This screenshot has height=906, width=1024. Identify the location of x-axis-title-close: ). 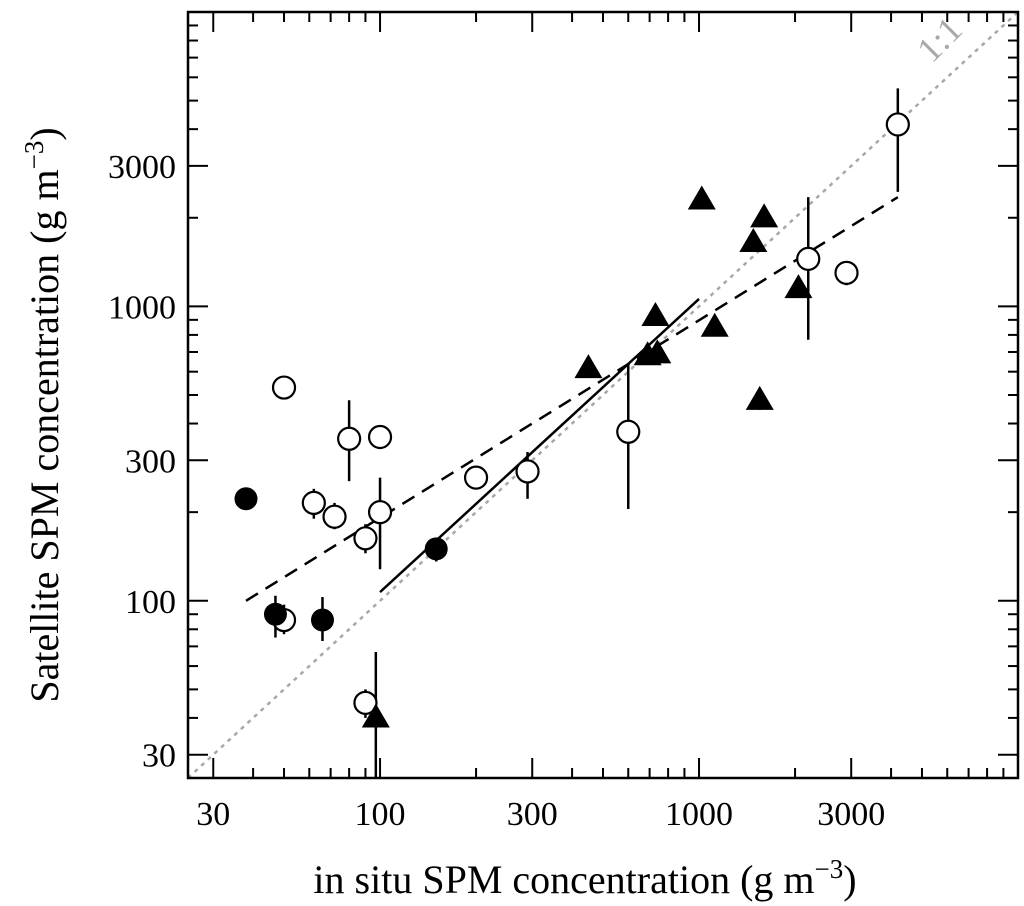
(849, 879).